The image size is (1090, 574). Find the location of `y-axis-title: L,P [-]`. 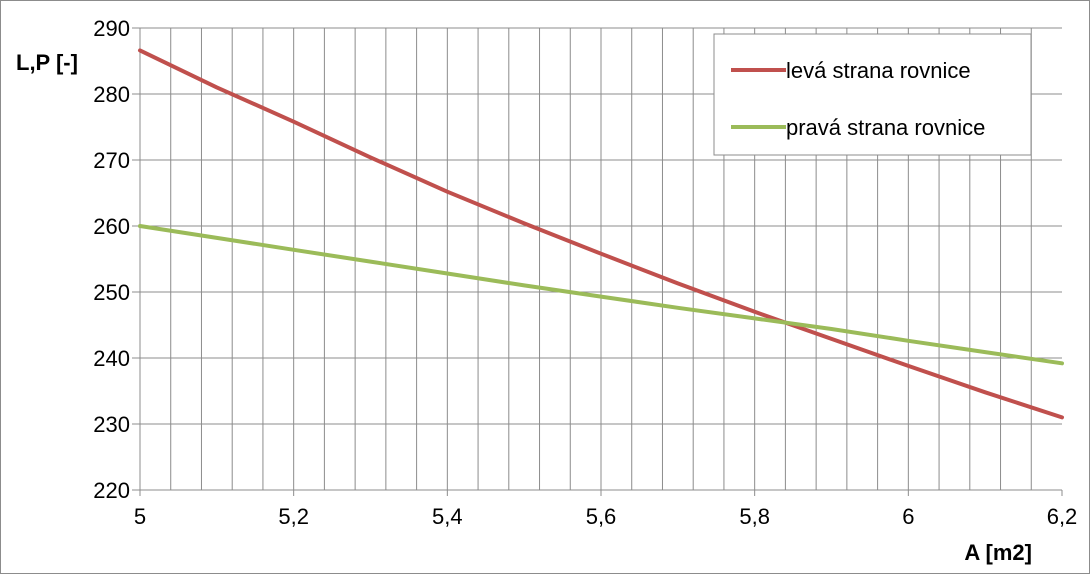

y-axis-title: L,P [-] is located at coordinates (47, 62).